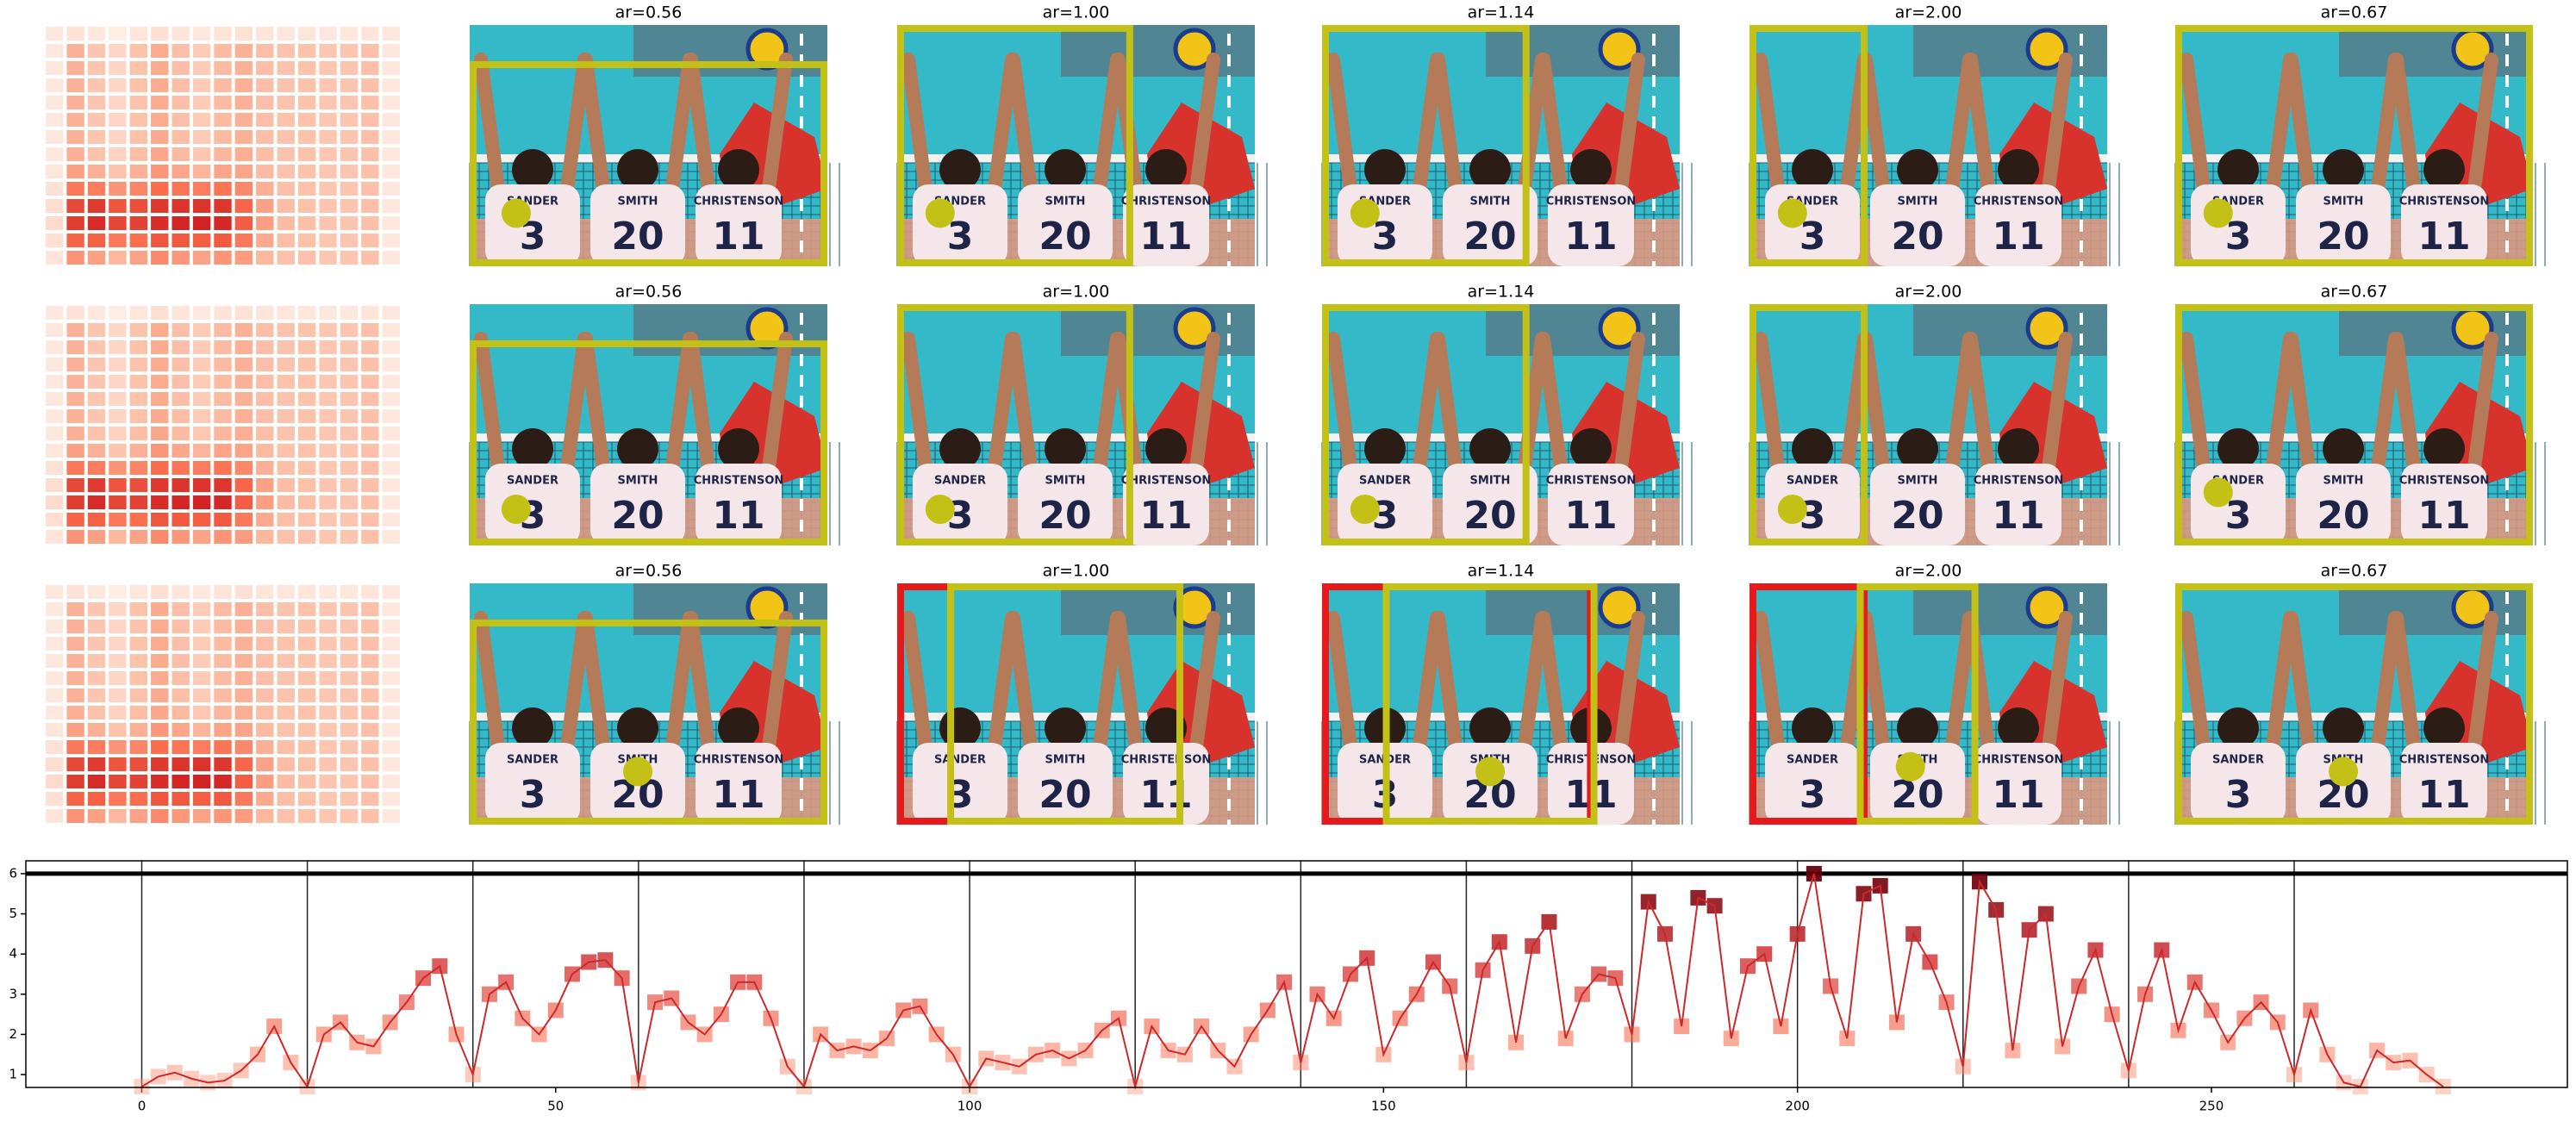 The image size is (2576, 1140). Describe the element at coordinates (1917, 504) in the screenshot. I see `jersey` at that location.